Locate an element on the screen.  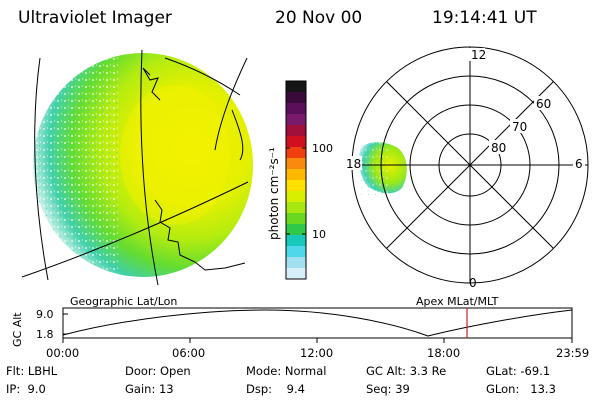
x-tick-1800: 18:00 is located at coordinates (443, 353).